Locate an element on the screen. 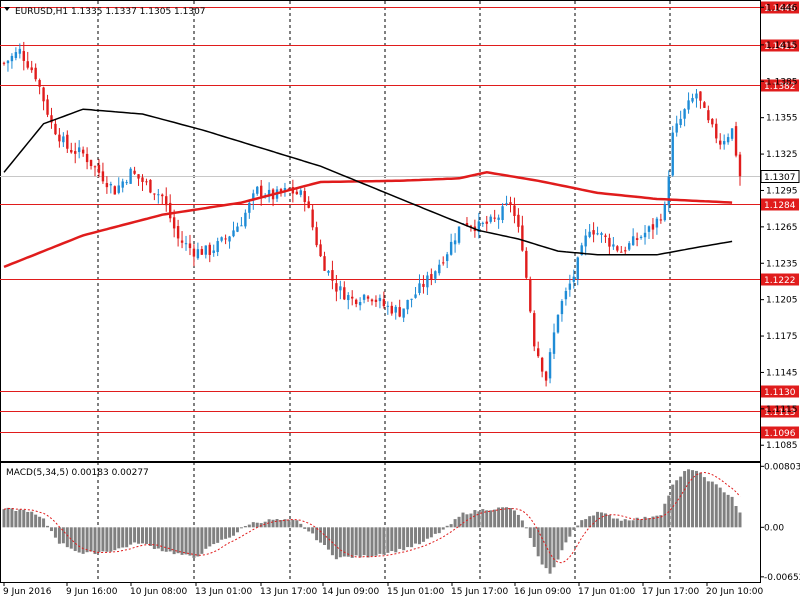  time-label: 16 Jun 09:00 is located at coordinates (542, 592).